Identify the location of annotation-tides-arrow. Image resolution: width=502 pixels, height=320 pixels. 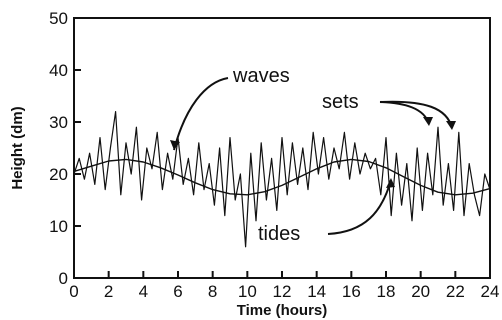
(359, 207).